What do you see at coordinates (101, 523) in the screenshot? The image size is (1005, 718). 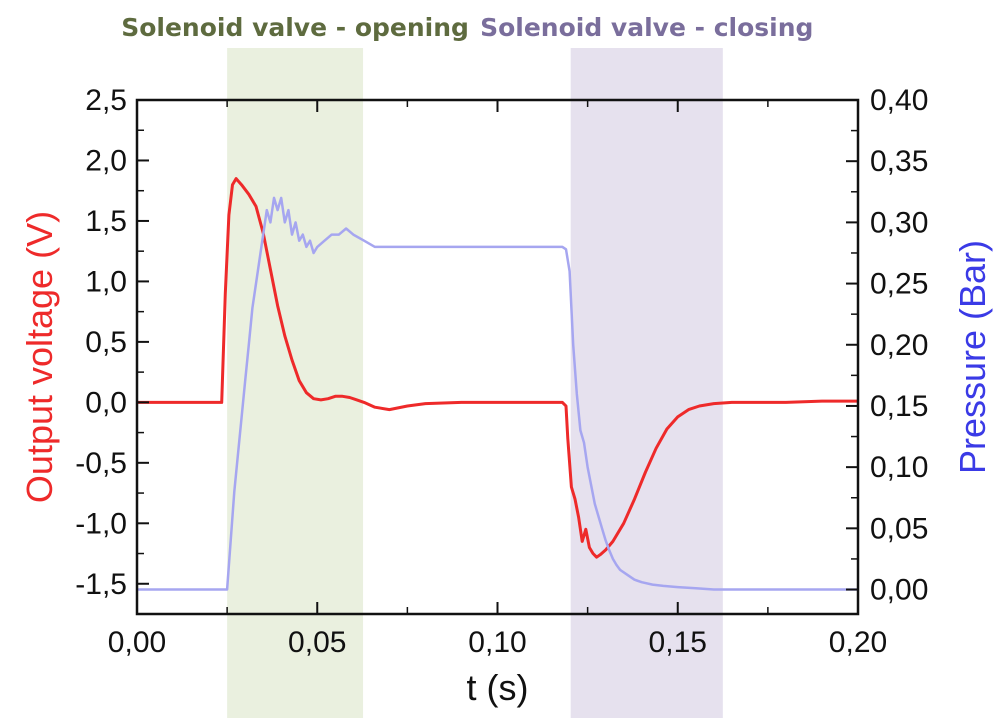 I see `y-left-tick-label: -1,0` at bounding box center [101, 523].